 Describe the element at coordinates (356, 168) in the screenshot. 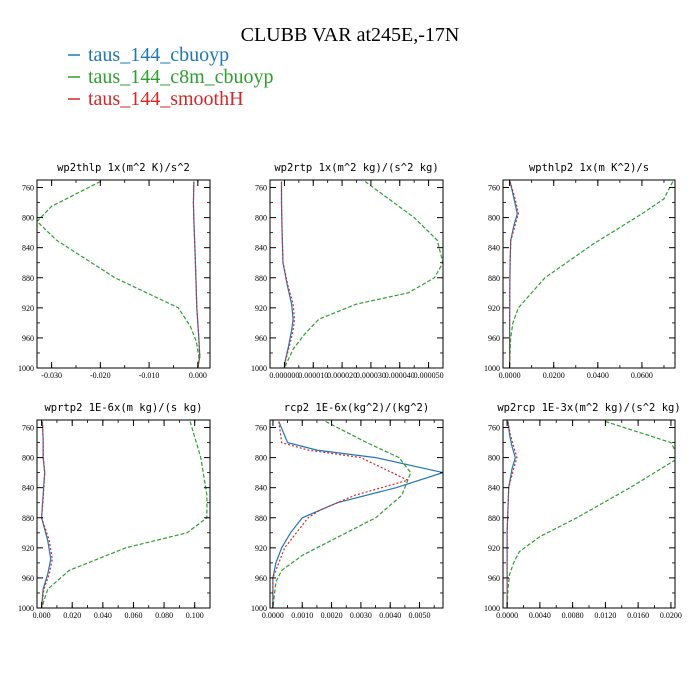

I see `panel-title: wp2rtp 1x(m^2 kg)/(s^2 kg)` at that location.